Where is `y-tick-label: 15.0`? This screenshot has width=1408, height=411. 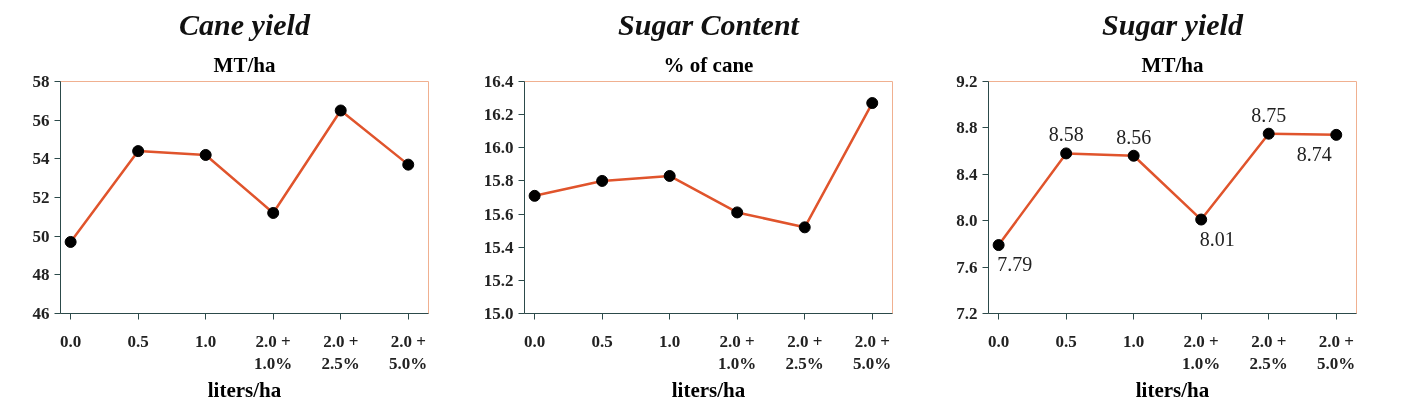
y-tick-label: 15.0 is located at coordinates (498, 313).